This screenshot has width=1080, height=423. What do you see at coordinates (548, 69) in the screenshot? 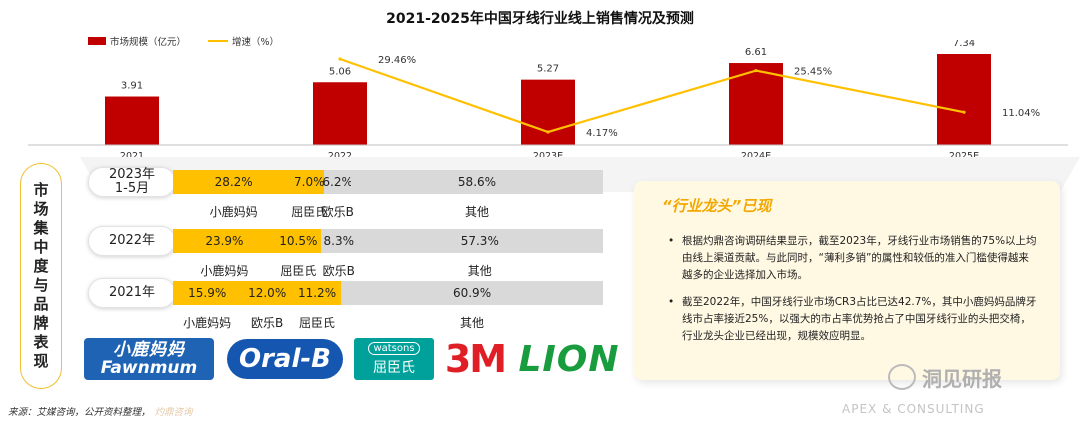
I see `bar-value-label: 5.27` at bounding box center [548, 69].